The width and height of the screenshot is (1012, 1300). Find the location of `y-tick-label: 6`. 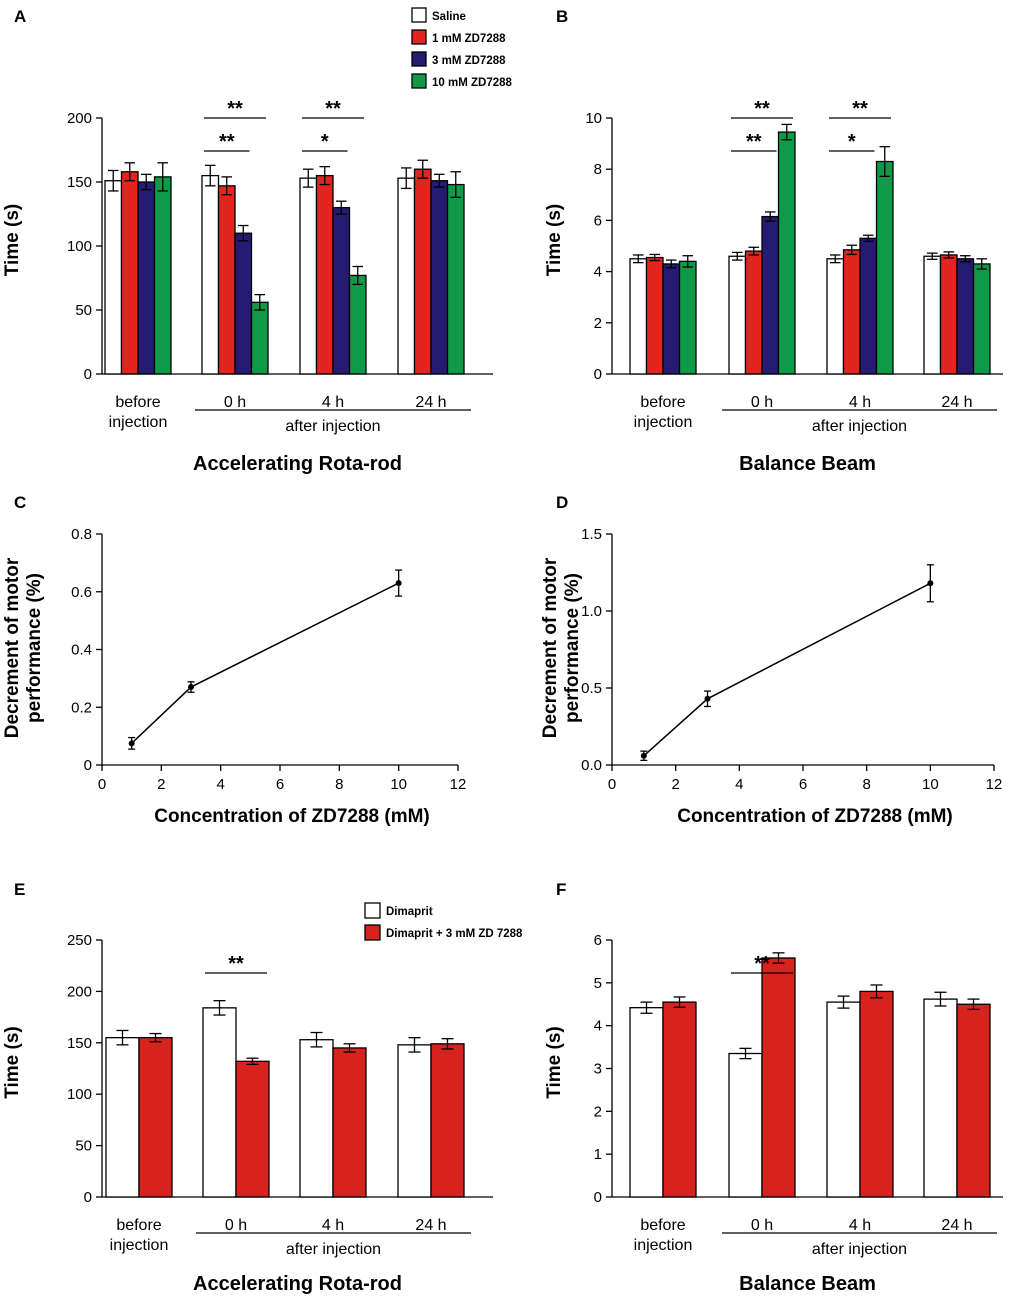

y-tick-label: 6 is located at coordinates (598, 940).